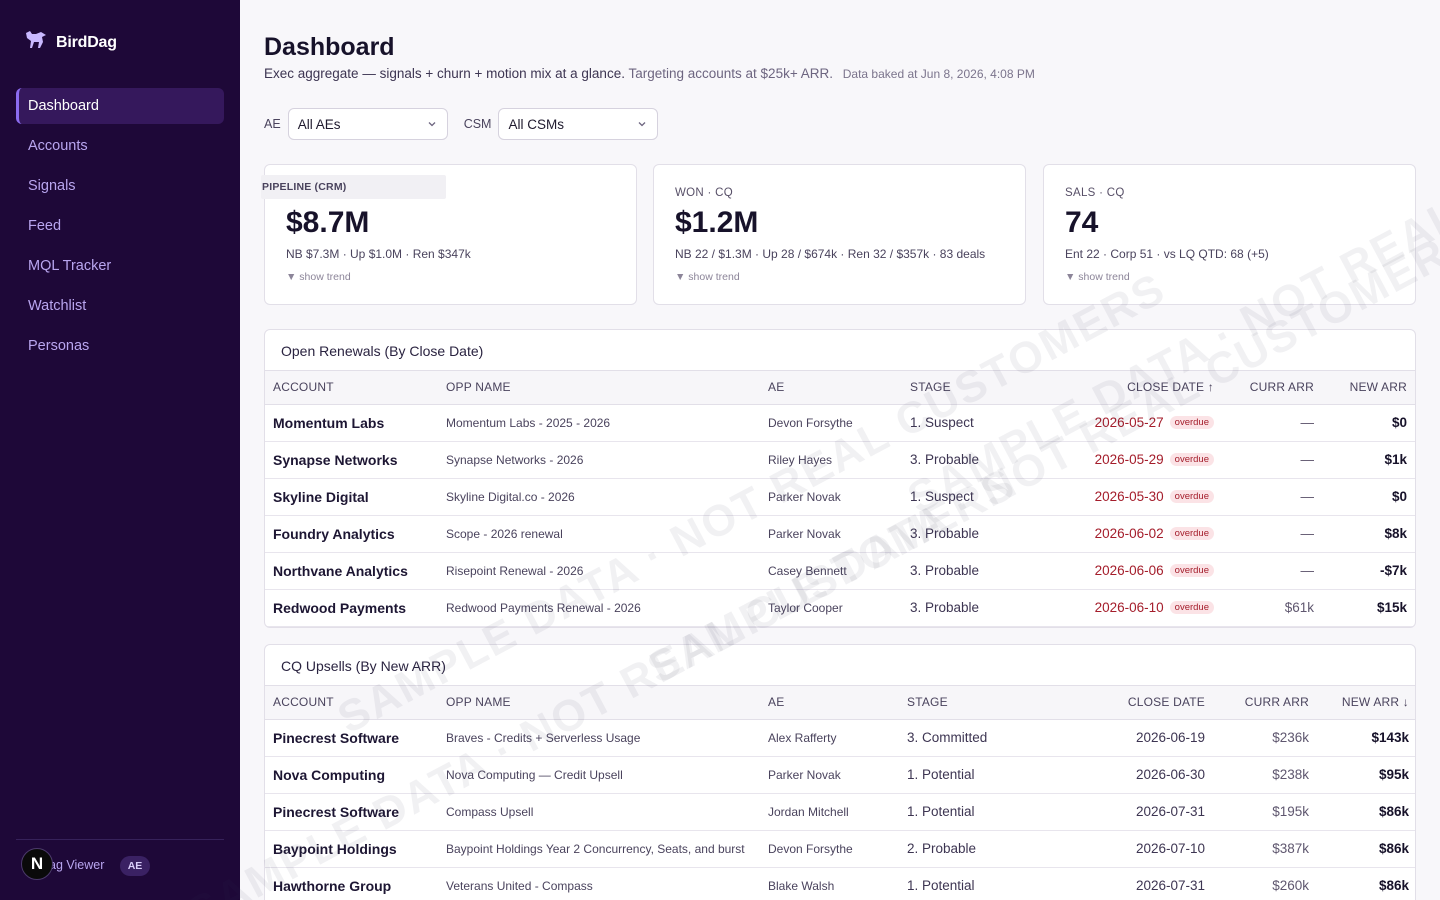  I want to click on close-date-value: 2026-05-29, so click(1129, 459).